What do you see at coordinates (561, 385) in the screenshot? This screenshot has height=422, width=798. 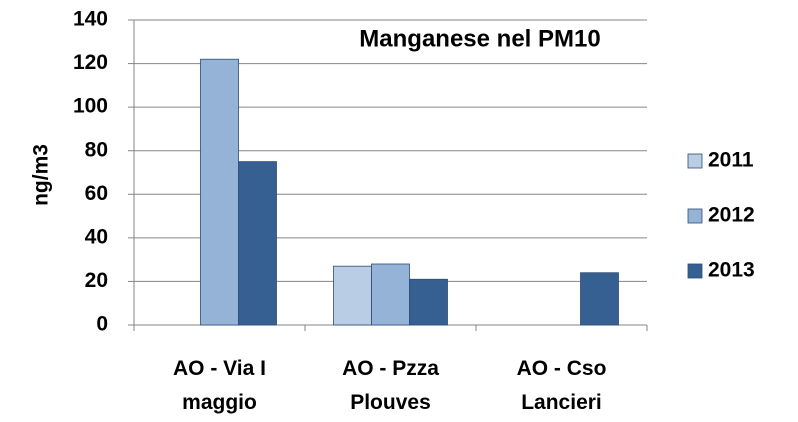 I see `x-tick-label: AO - Cso Lancieri` at bounding box center [561, 385].